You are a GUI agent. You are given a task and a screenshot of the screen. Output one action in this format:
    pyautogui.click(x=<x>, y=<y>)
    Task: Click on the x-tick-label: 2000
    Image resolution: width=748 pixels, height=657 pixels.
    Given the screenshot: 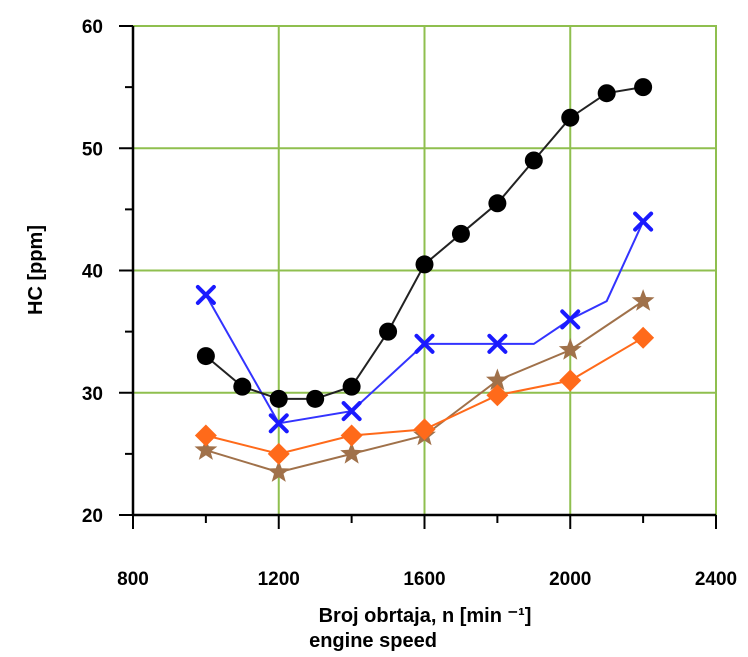 What is the action you would take?
    pyautogui.click(x=570, y=579)
    